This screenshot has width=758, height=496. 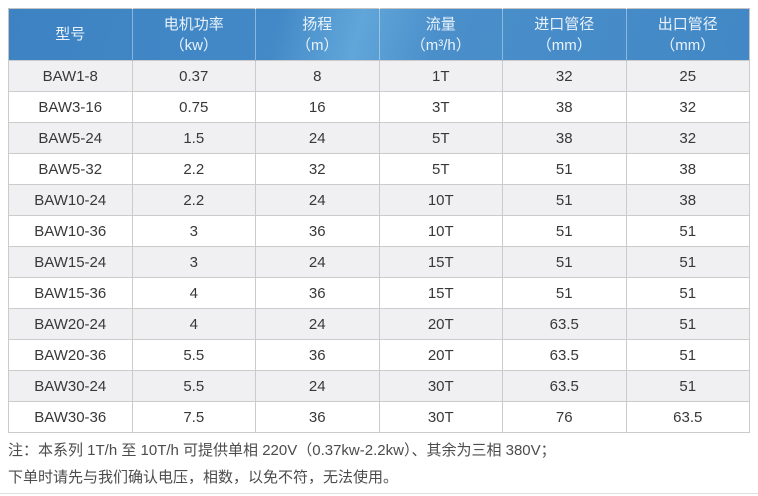 I want to click on table-row: BAW10-24 2.2 24 10T 51 38, so click(x=379, y=200).